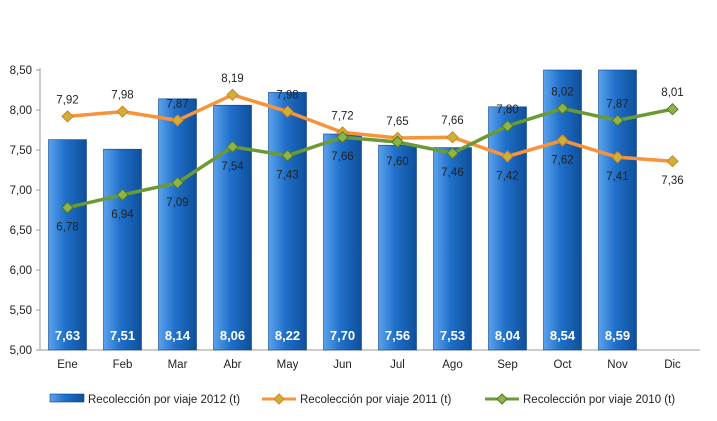 The image size is (717, 421). I want to click on bar-value-label: 8,54, so click(563, 335).